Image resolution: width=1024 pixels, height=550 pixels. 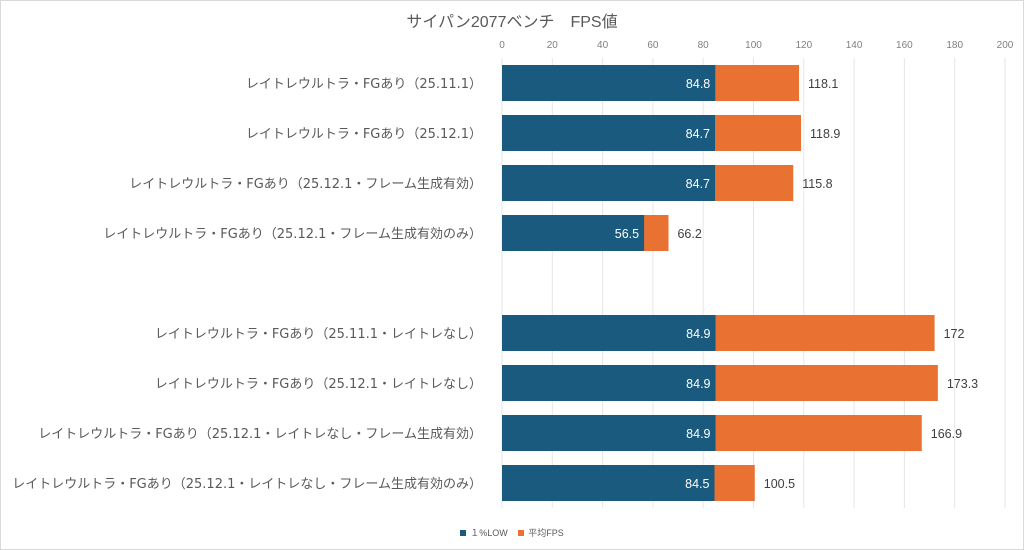 I want to click on category-label: レイトレウルトラ・FGあり（25.12.1）, so click(x=364, y=134).